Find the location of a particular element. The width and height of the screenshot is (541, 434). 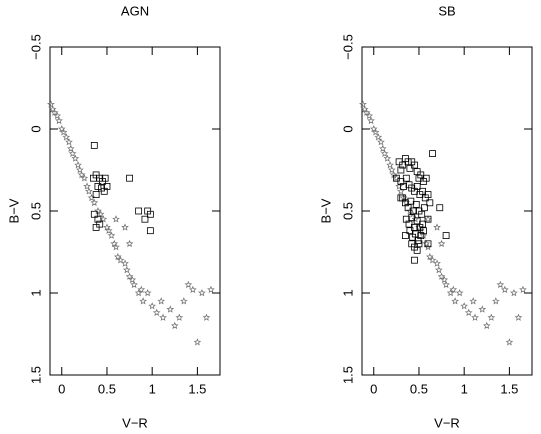

panel-title: AGN is located at coordinates (135, 10).